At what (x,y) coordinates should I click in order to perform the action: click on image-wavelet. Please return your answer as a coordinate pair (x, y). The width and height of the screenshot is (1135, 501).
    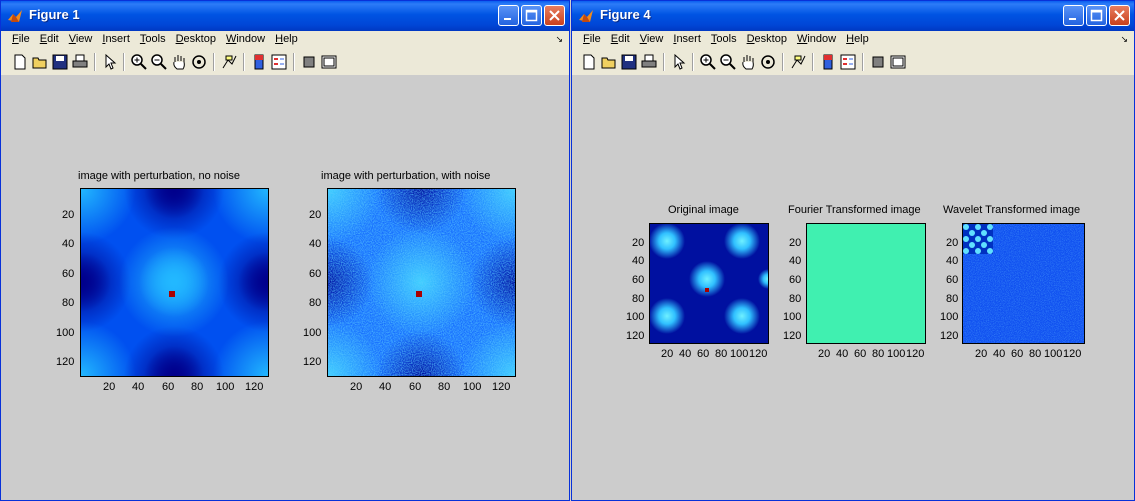
    Looking at the image, I should click on (1023, 283).